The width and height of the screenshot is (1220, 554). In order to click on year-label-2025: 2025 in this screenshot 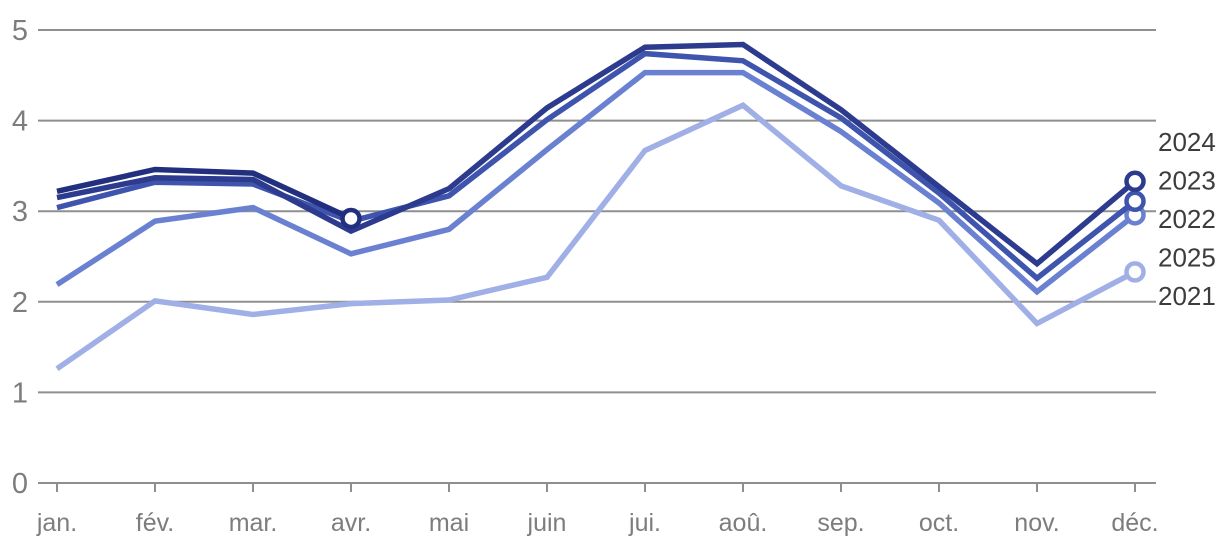, I will do `click(1187, 258)`.